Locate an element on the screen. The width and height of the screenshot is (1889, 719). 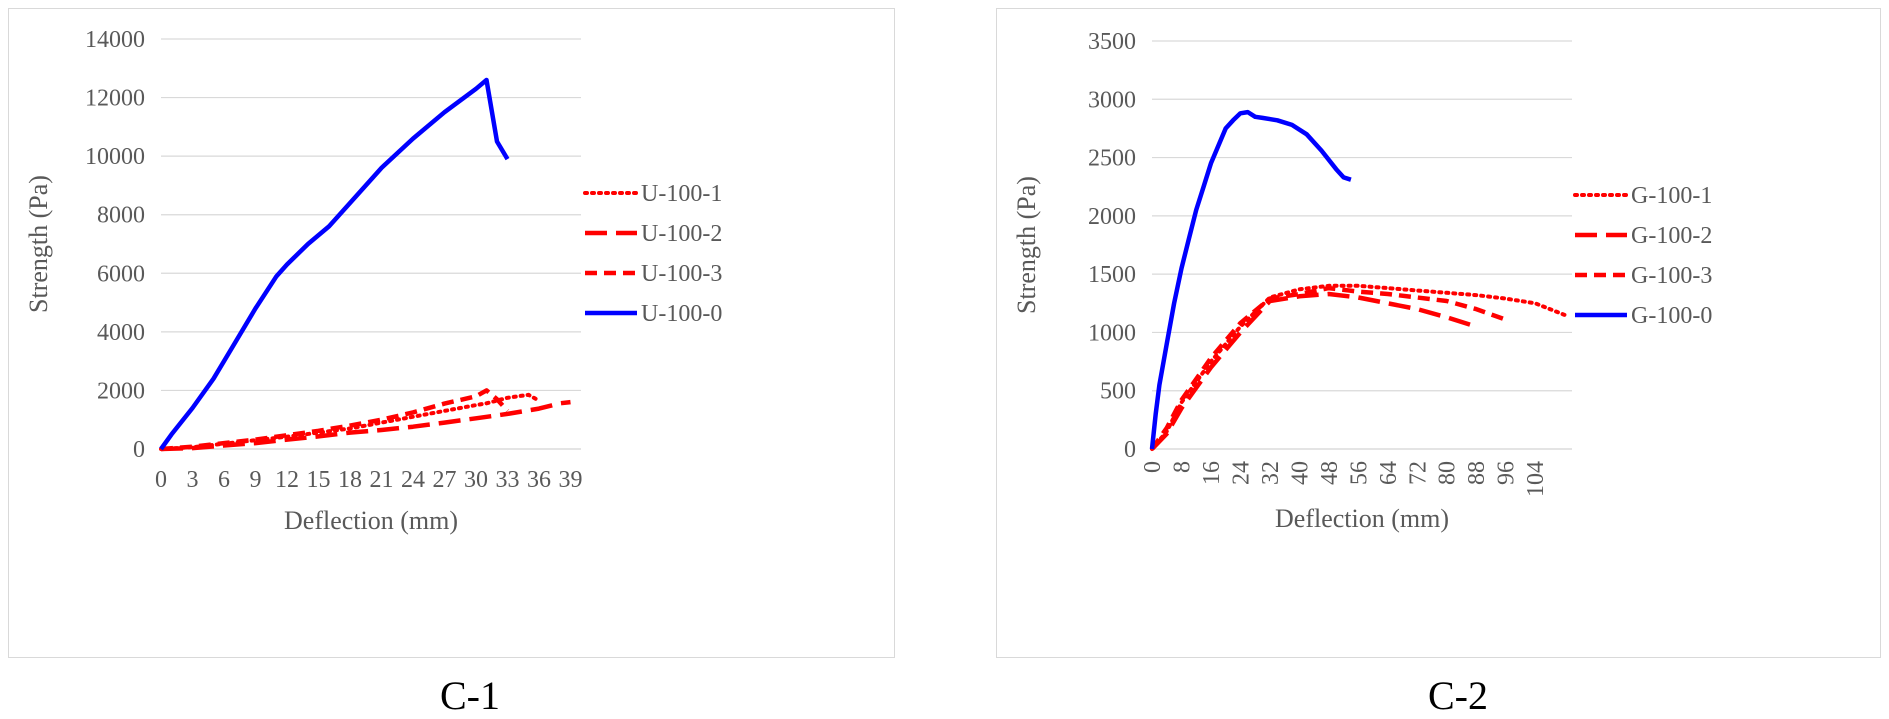
x-tick-label: 18 is located at coordinates (350, 480).